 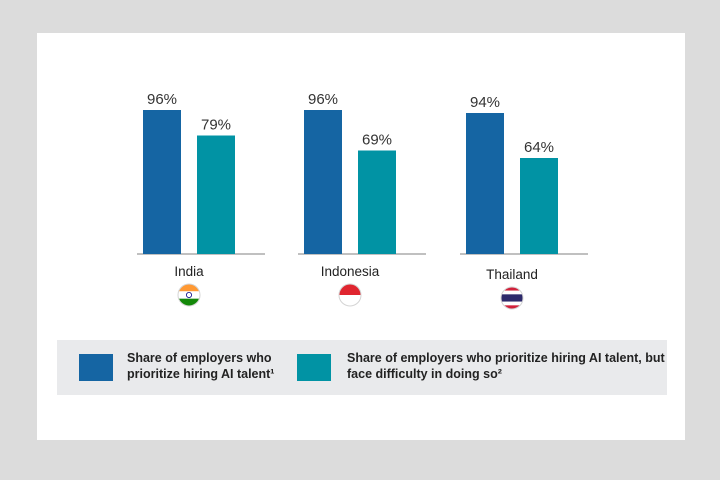 I want to click on india-flag-icon, so click(x=189, y=295).